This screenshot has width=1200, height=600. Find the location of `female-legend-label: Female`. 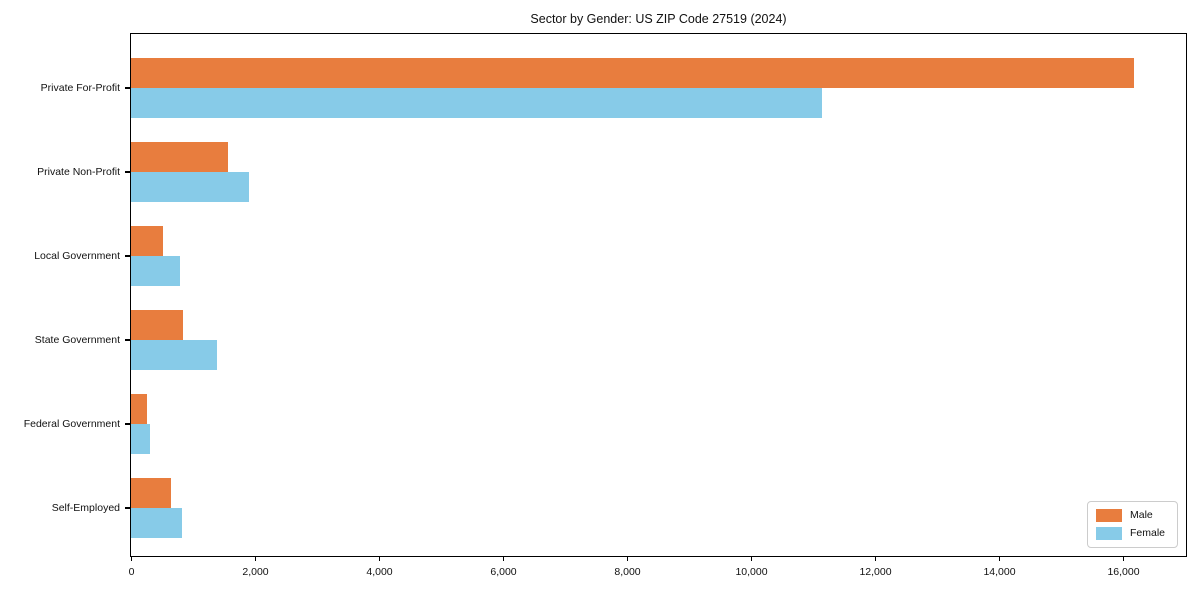

female-legend-label: Female is located at coordinates (1147, 533).